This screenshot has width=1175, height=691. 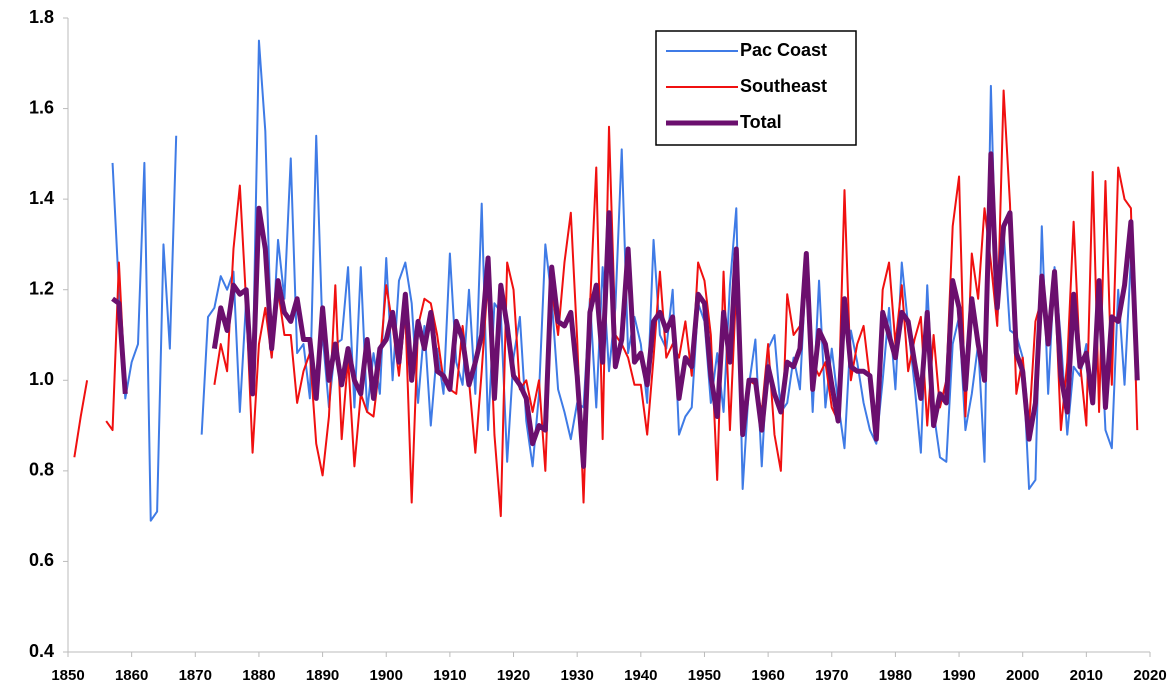 I want to click on x-tick-label: 1960, so click(x=767, y=675).